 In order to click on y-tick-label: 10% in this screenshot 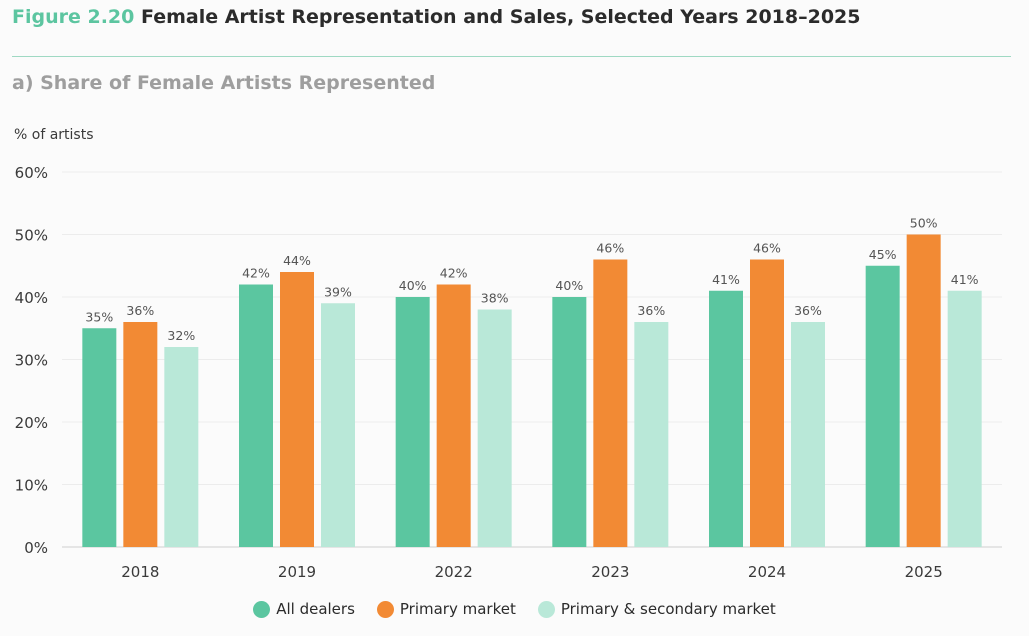, I will do `click(31, 486)`.